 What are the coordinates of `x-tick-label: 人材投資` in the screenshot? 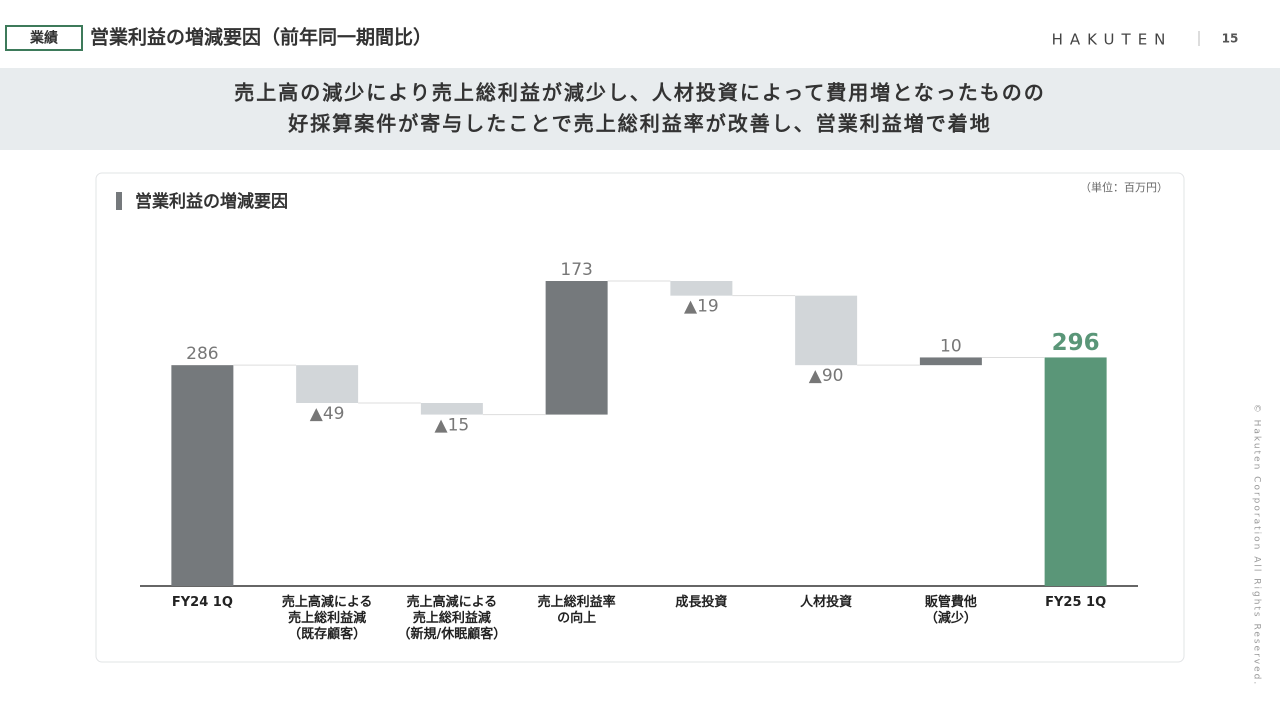 It's located at (826, 602).